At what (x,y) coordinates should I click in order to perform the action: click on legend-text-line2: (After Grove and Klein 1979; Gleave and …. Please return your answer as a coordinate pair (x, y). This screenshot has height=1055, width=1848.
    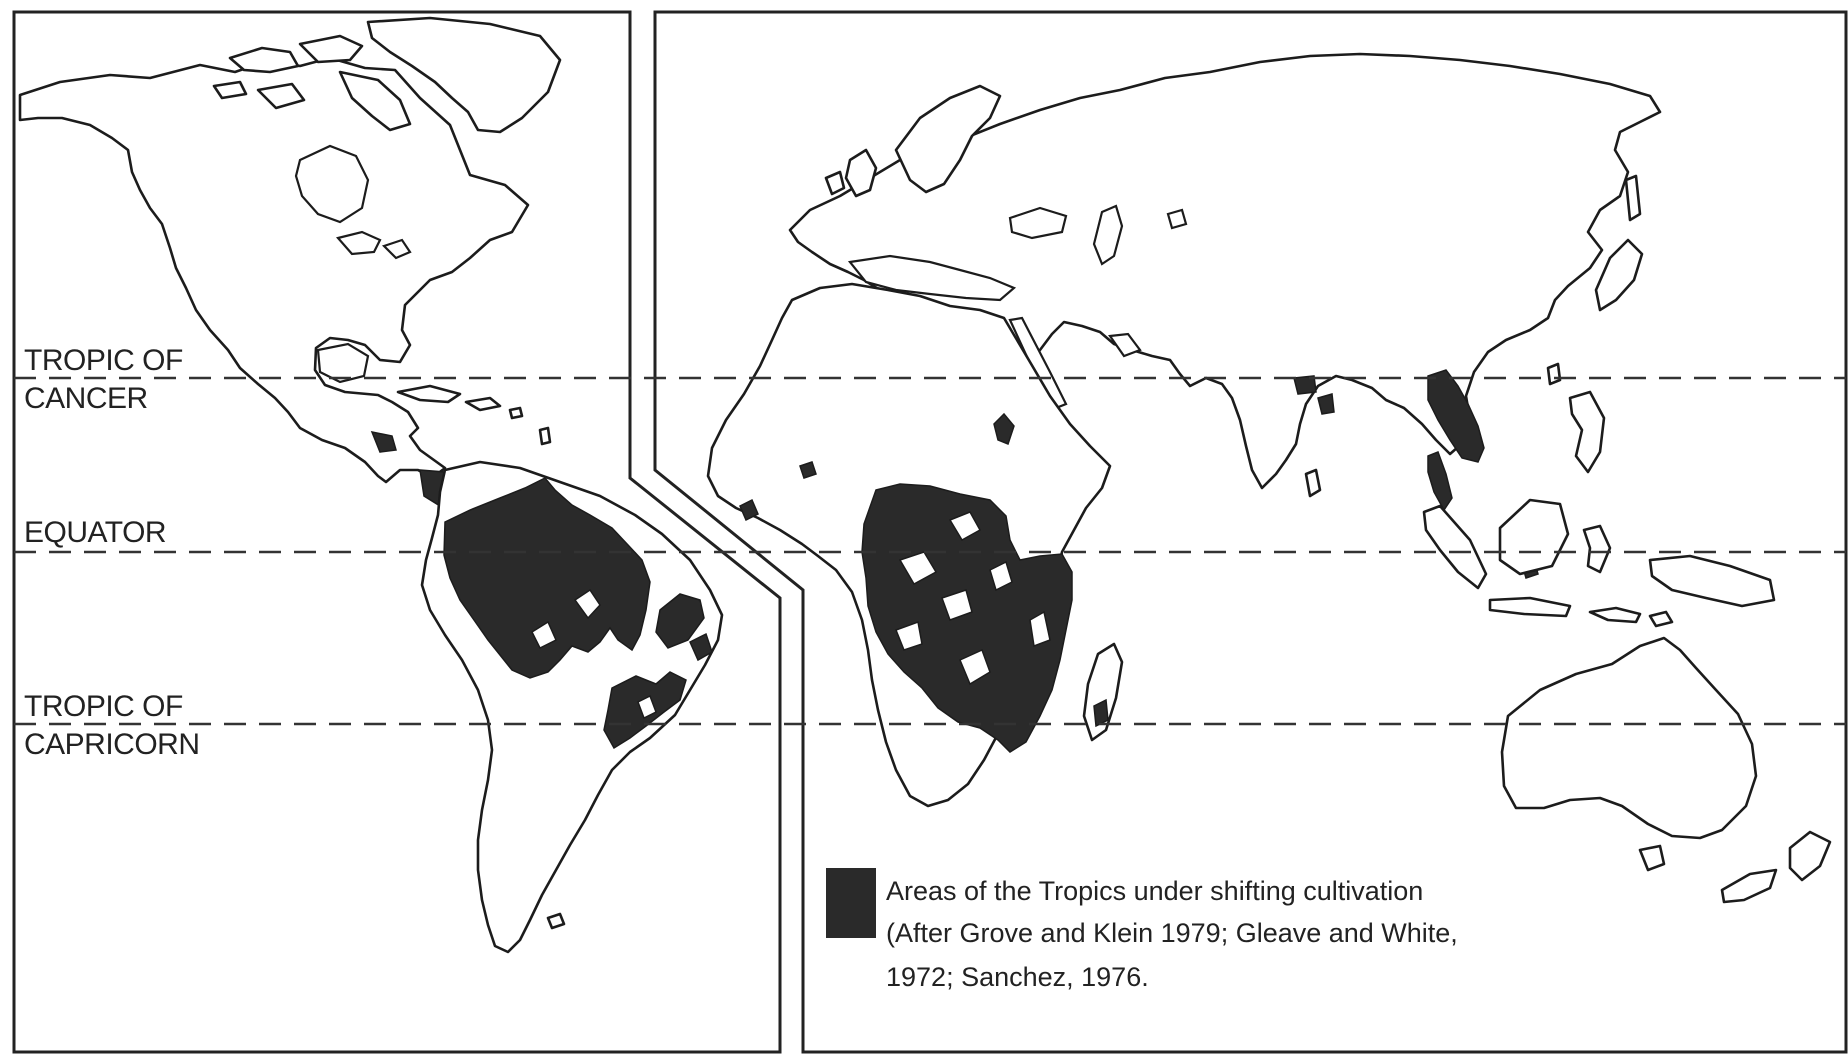
    Looking at the image, I should click on (1172, 933).